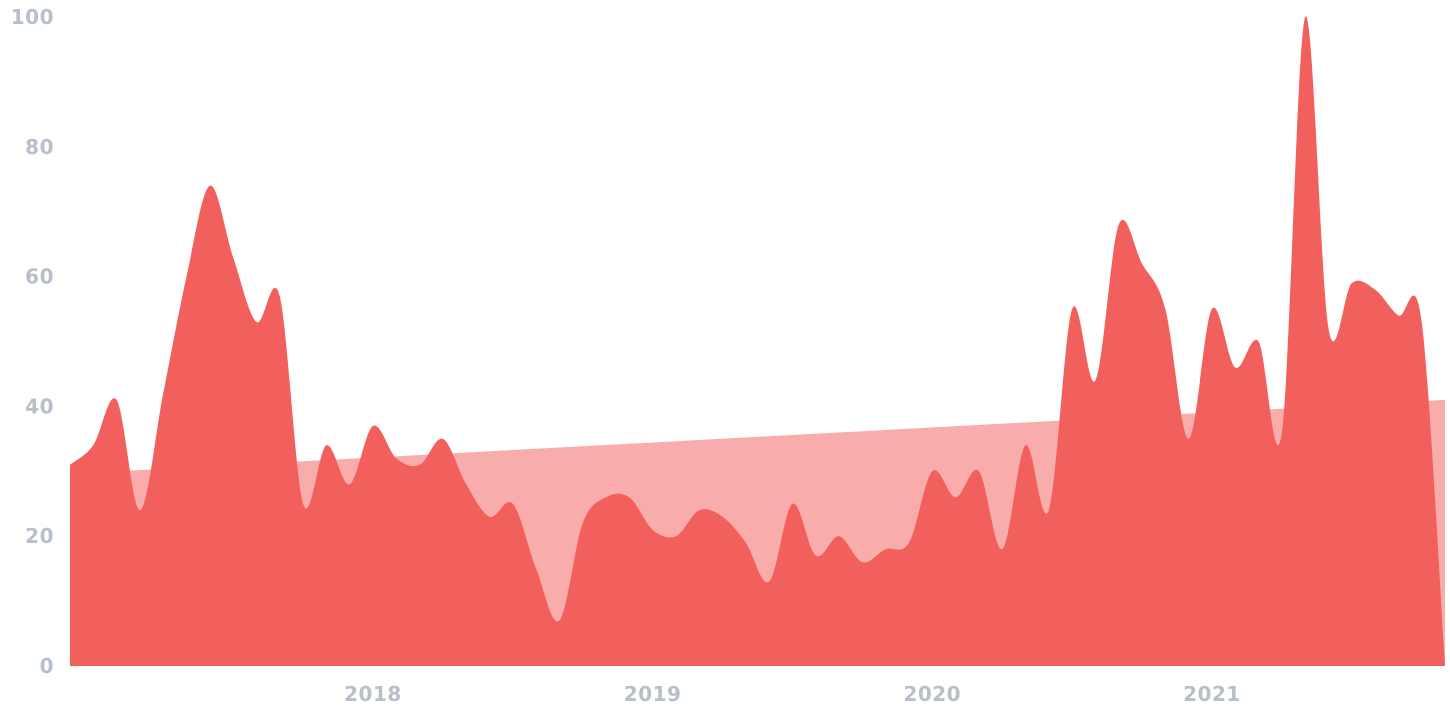 The width and height of the screenshot is (1450, 725). Describe the element at coordinates (1212, 694) in the screenshot. I see `x-tick-label: 2021` at that location.